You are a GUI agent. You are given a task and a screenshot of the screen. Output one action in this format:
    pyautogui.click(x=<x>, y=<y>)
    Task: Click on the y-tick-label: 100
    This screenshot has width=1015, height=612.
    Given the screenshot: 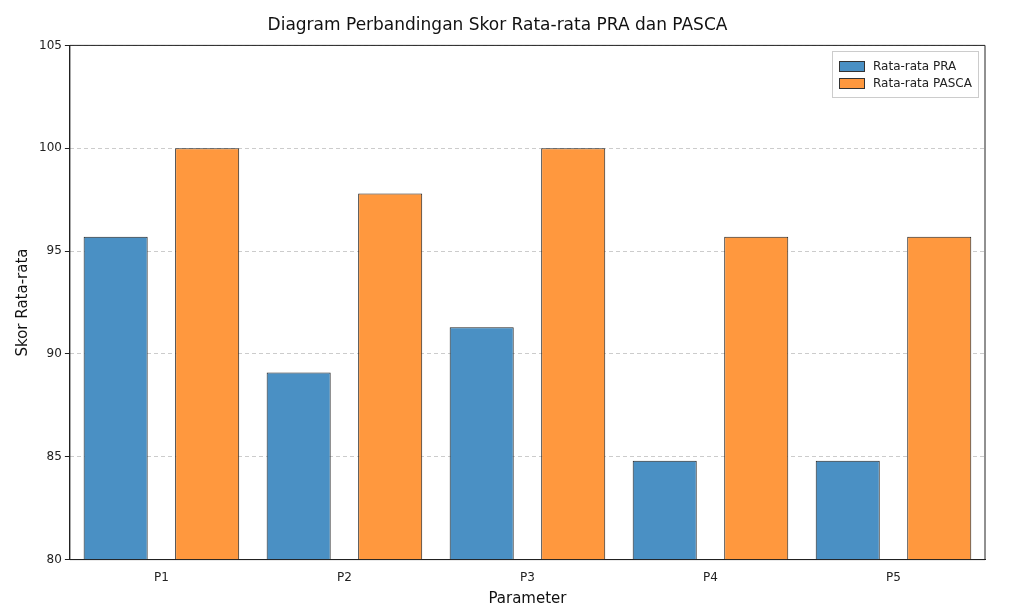 What is the action you would take?
    pyautogui.click(x=50, y=147)
    